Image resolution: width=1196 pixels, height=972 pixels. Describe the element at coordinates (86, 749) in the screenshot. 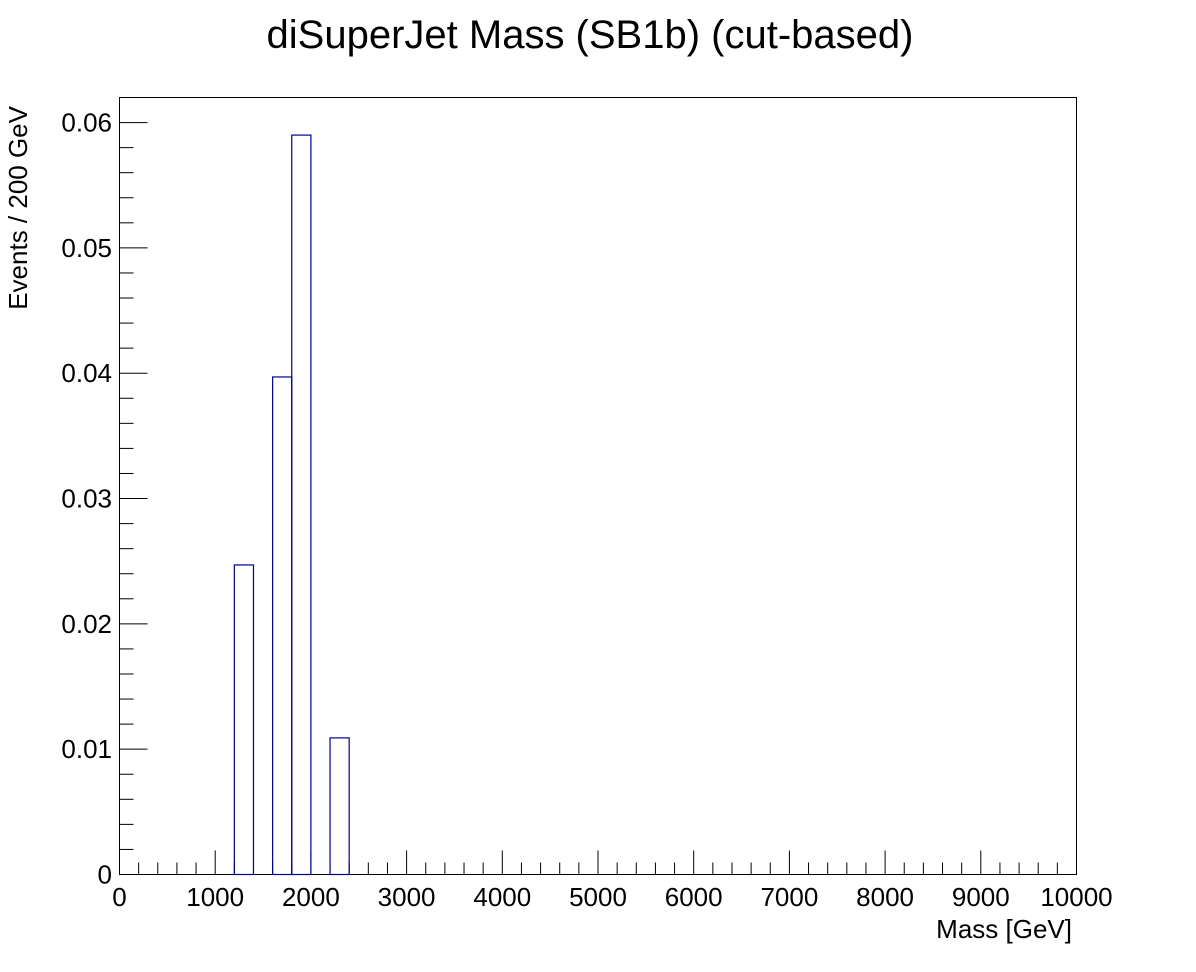

I see `y-tick-label: 0.01` at that location.